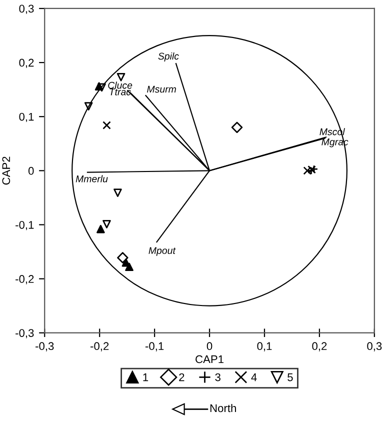 The height and width of the screenshot is (424, 388). Describe the element at coordinates (26, 117) in the screenshot. I see `y-tick-label: 0,1` at that location.